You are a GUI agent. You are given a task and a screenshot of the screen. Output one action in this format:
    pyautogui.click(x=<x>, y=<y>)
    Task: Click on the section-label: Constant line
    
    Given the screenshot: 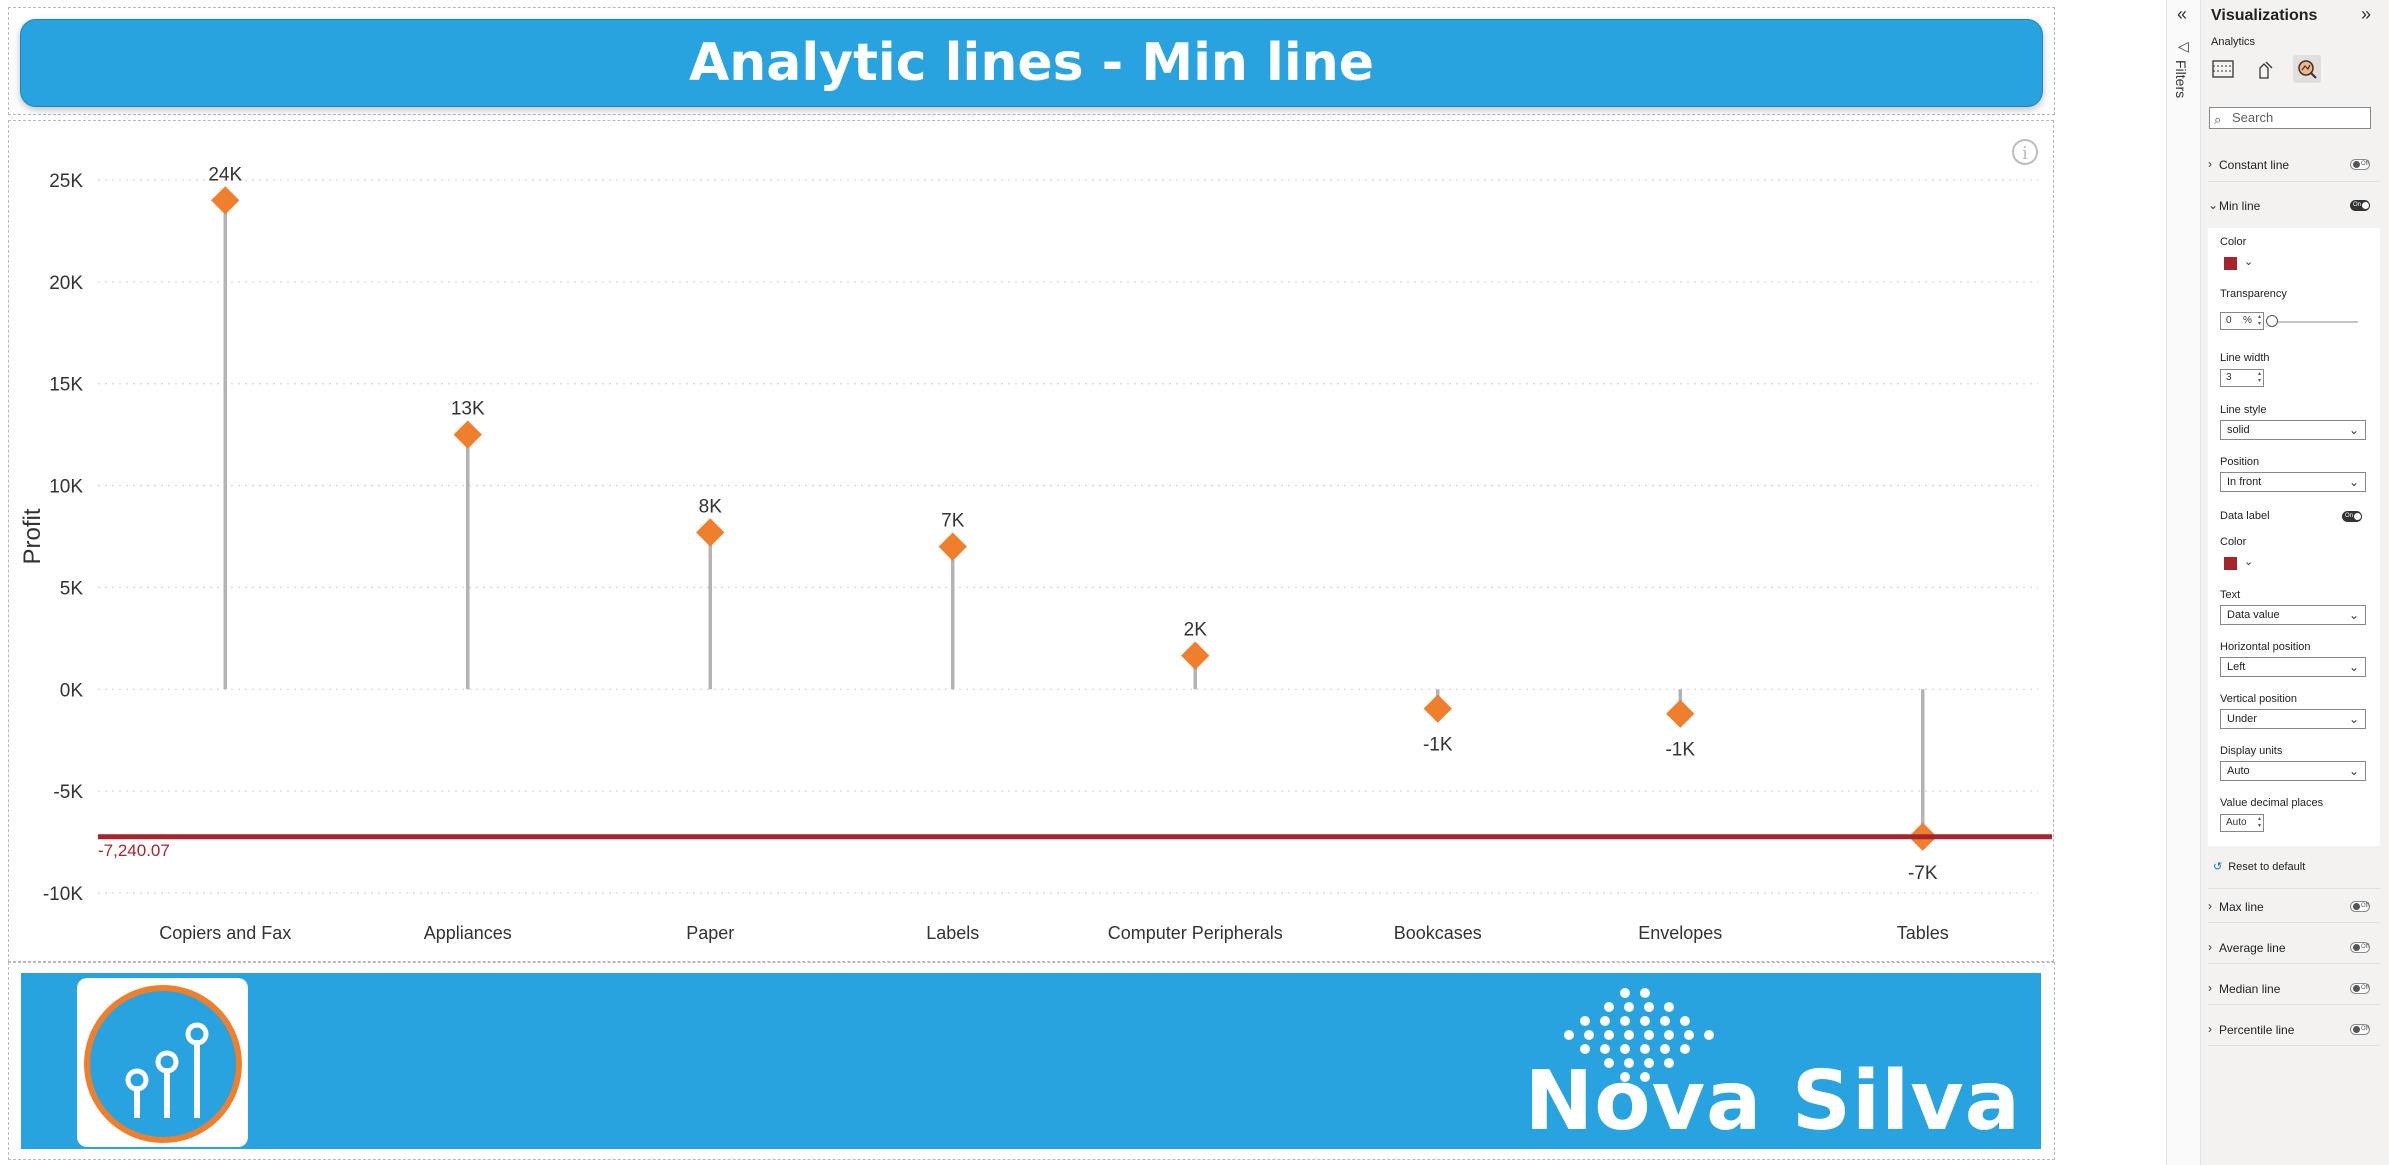 What is the action you would take?
    pyautogui.click(x=2254, y=165)
    